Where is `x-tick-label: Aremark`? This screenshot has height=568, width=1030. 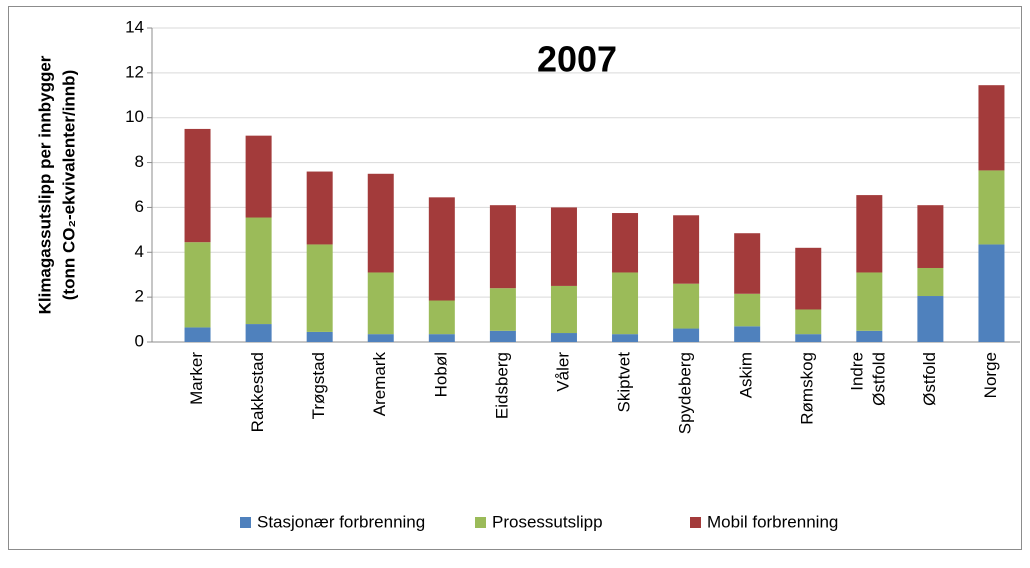
x-tick-label: Aremark is located at coordinates (379, 384).